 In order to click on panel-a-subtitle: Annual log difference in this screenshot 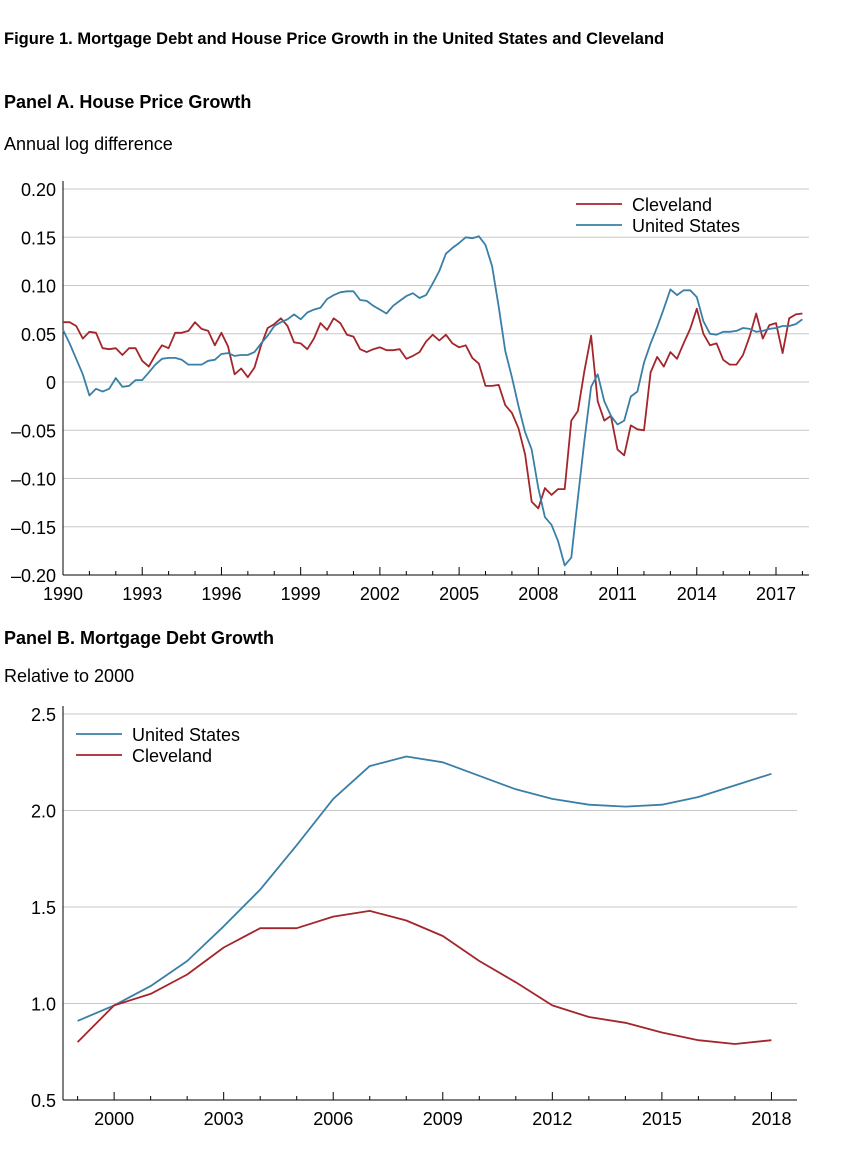, I will do `click(88, 144)`.